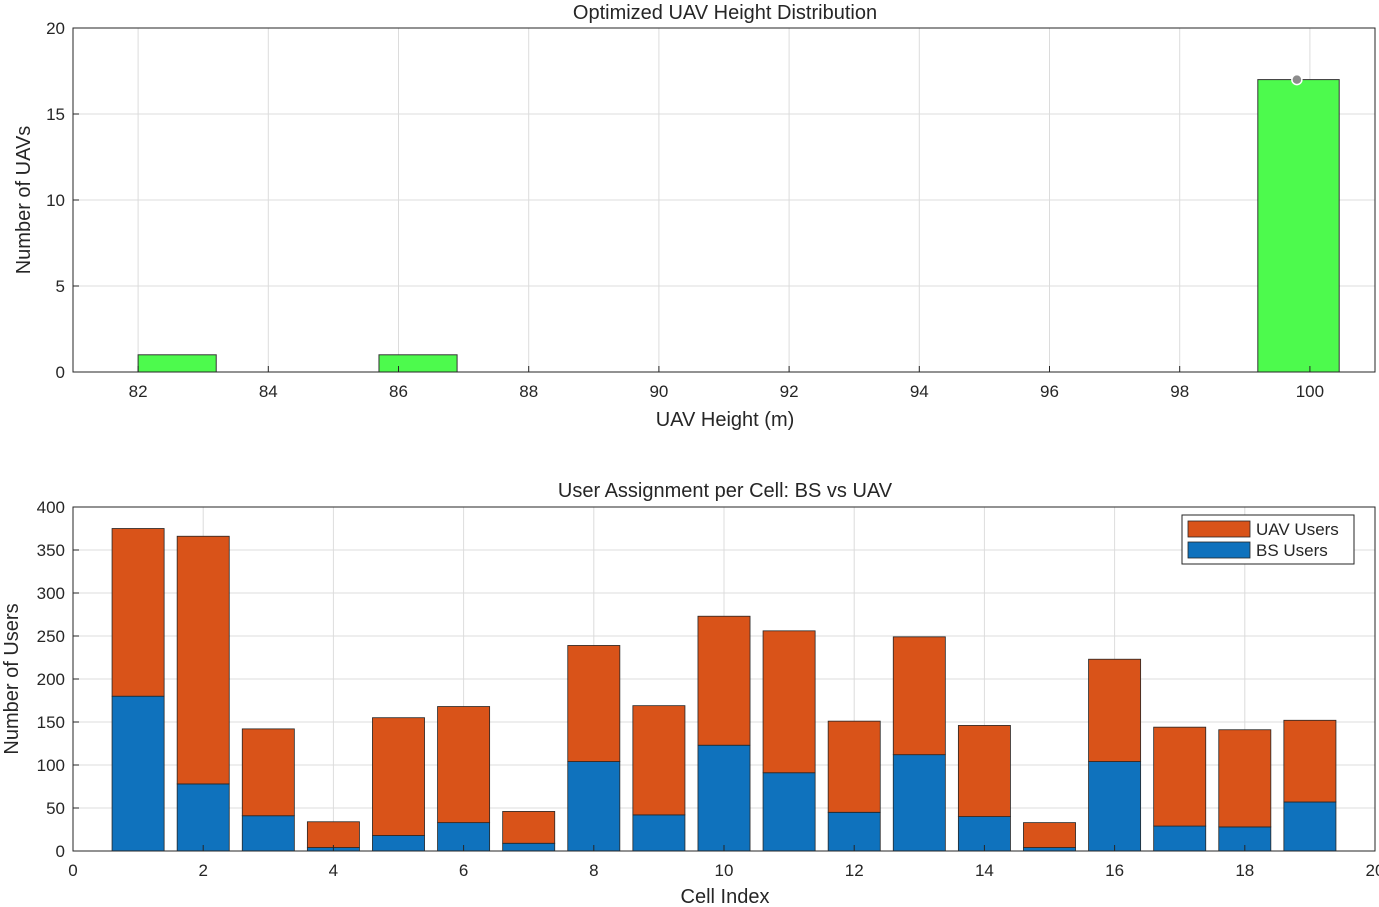  What do you see at coordinates (854, 870) in the screenshot?
I see `x-tick-label: 12` at bounding box center [854, 870].